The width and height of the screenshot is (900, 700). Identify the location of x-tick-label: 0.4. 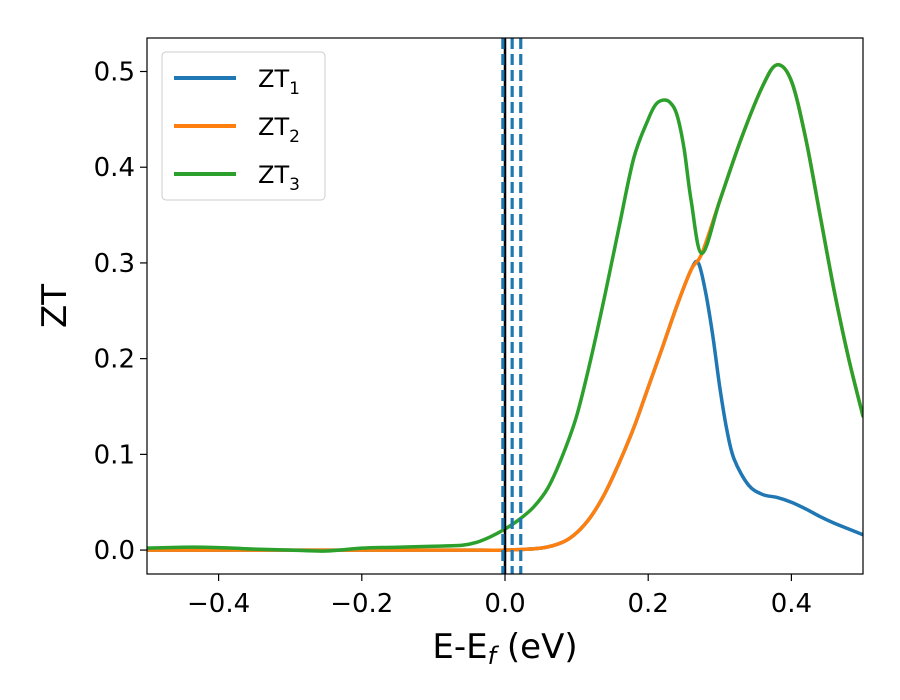
(791, 604).